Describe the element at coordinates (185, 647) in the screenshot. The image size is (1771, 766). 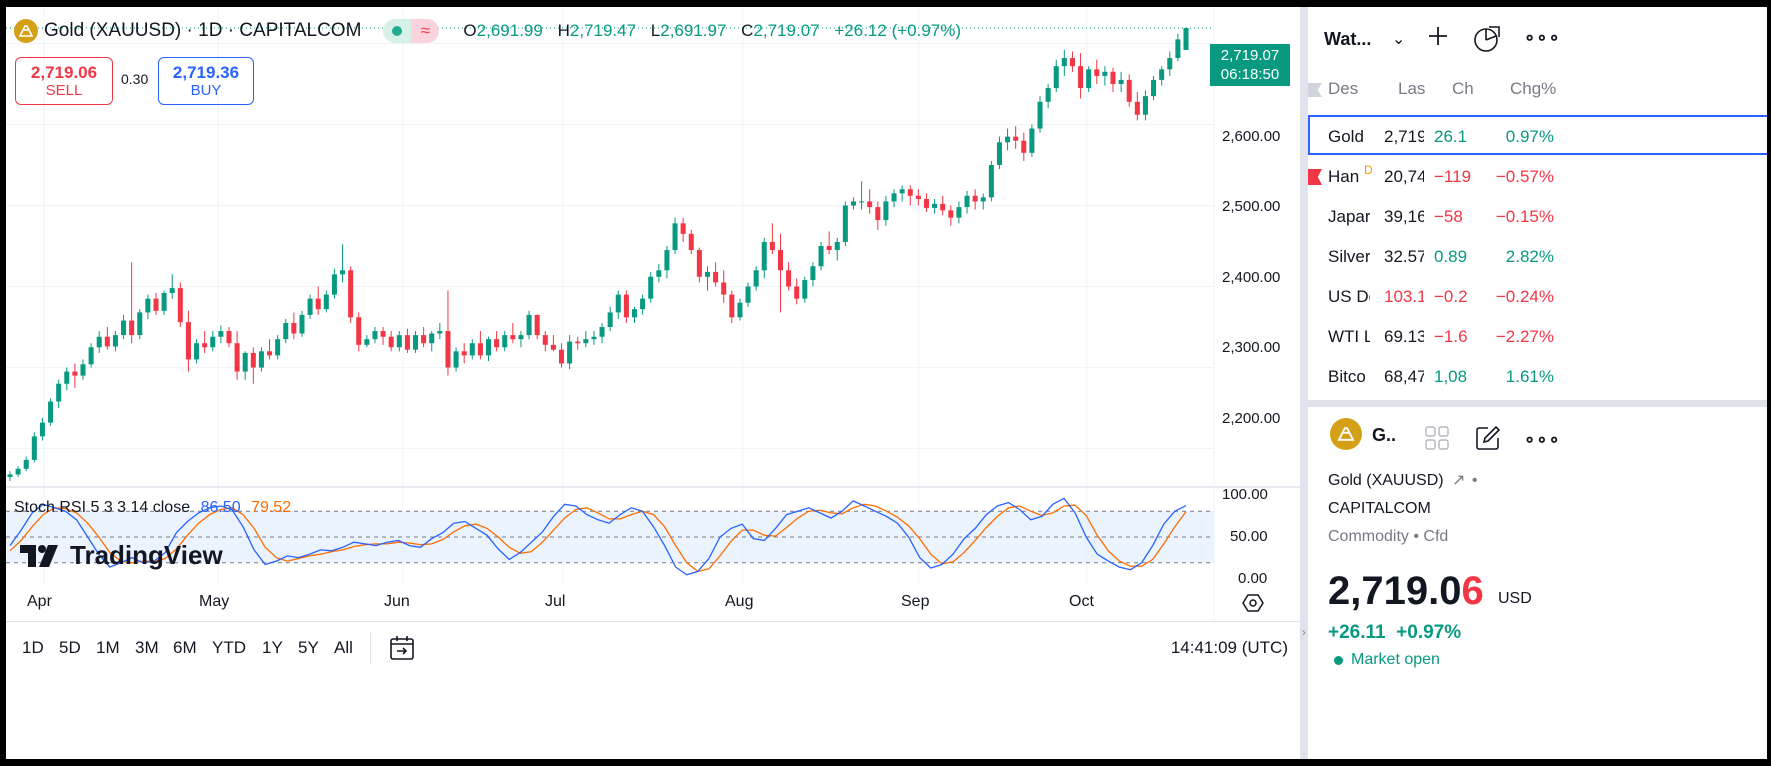
I see `range-button-6m: 6M` at that location.